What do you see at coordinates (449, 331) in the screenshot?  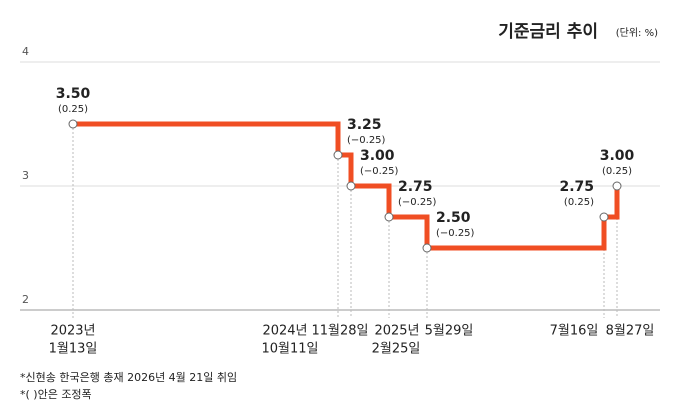 I see `x-tick-label: 5월29일` at bounding box center [449, 331].